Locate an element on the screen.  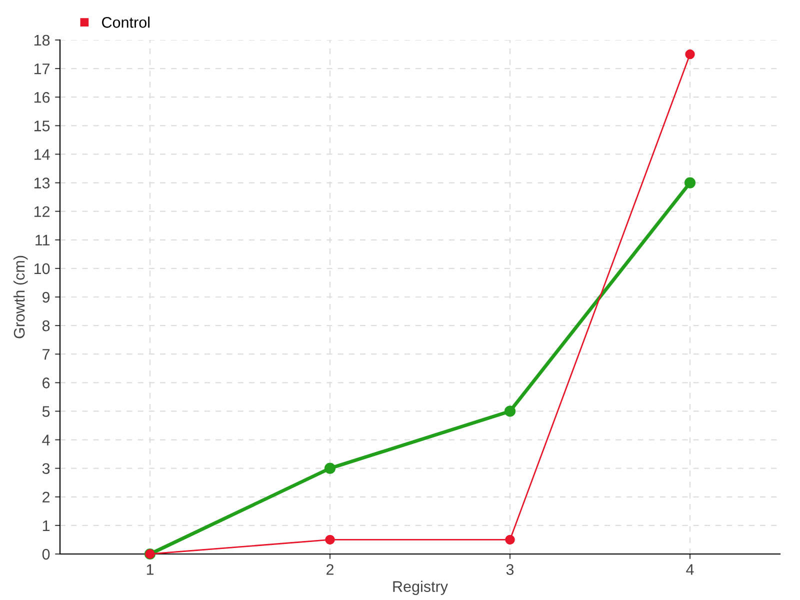
y-tick-label: 1 is located at coordinates (46, 525).